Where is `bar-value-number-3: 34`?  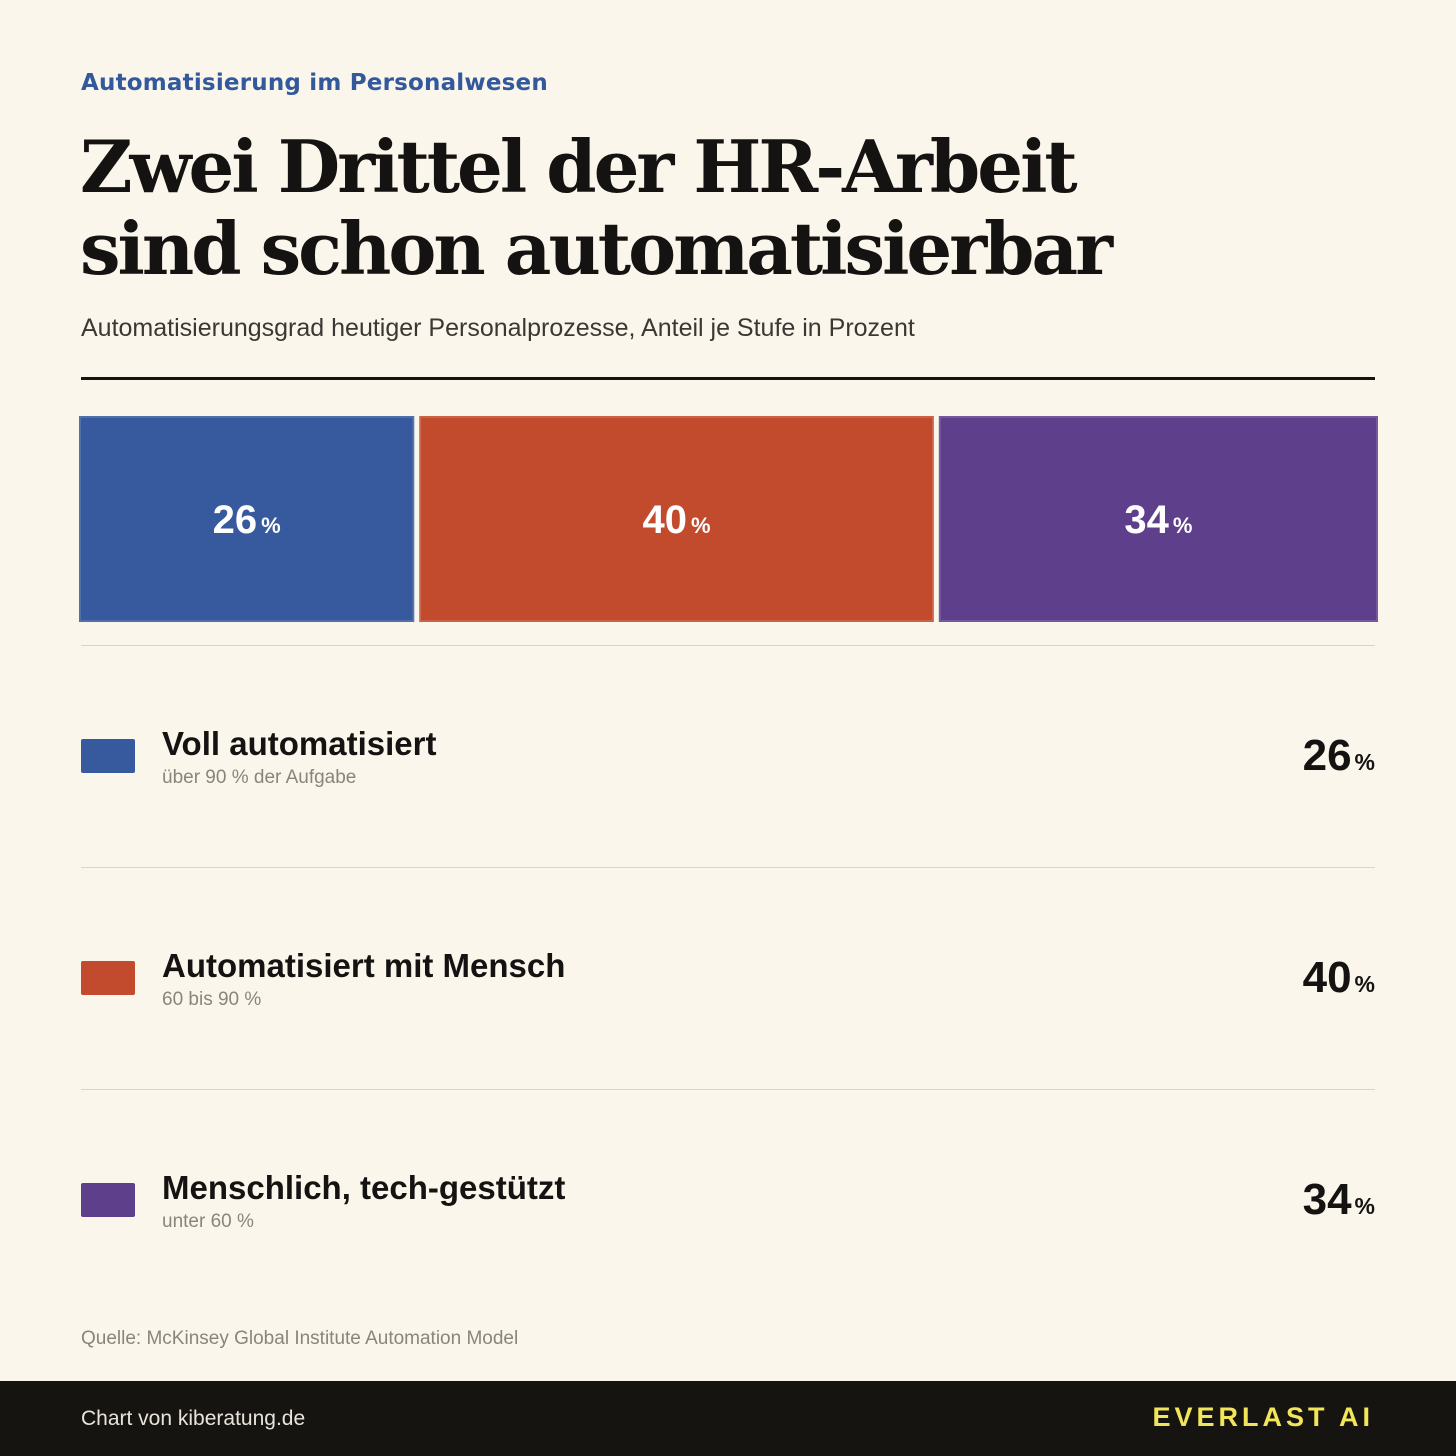 bar-value-number-3: 34 is located at coordinates (1146, 520).